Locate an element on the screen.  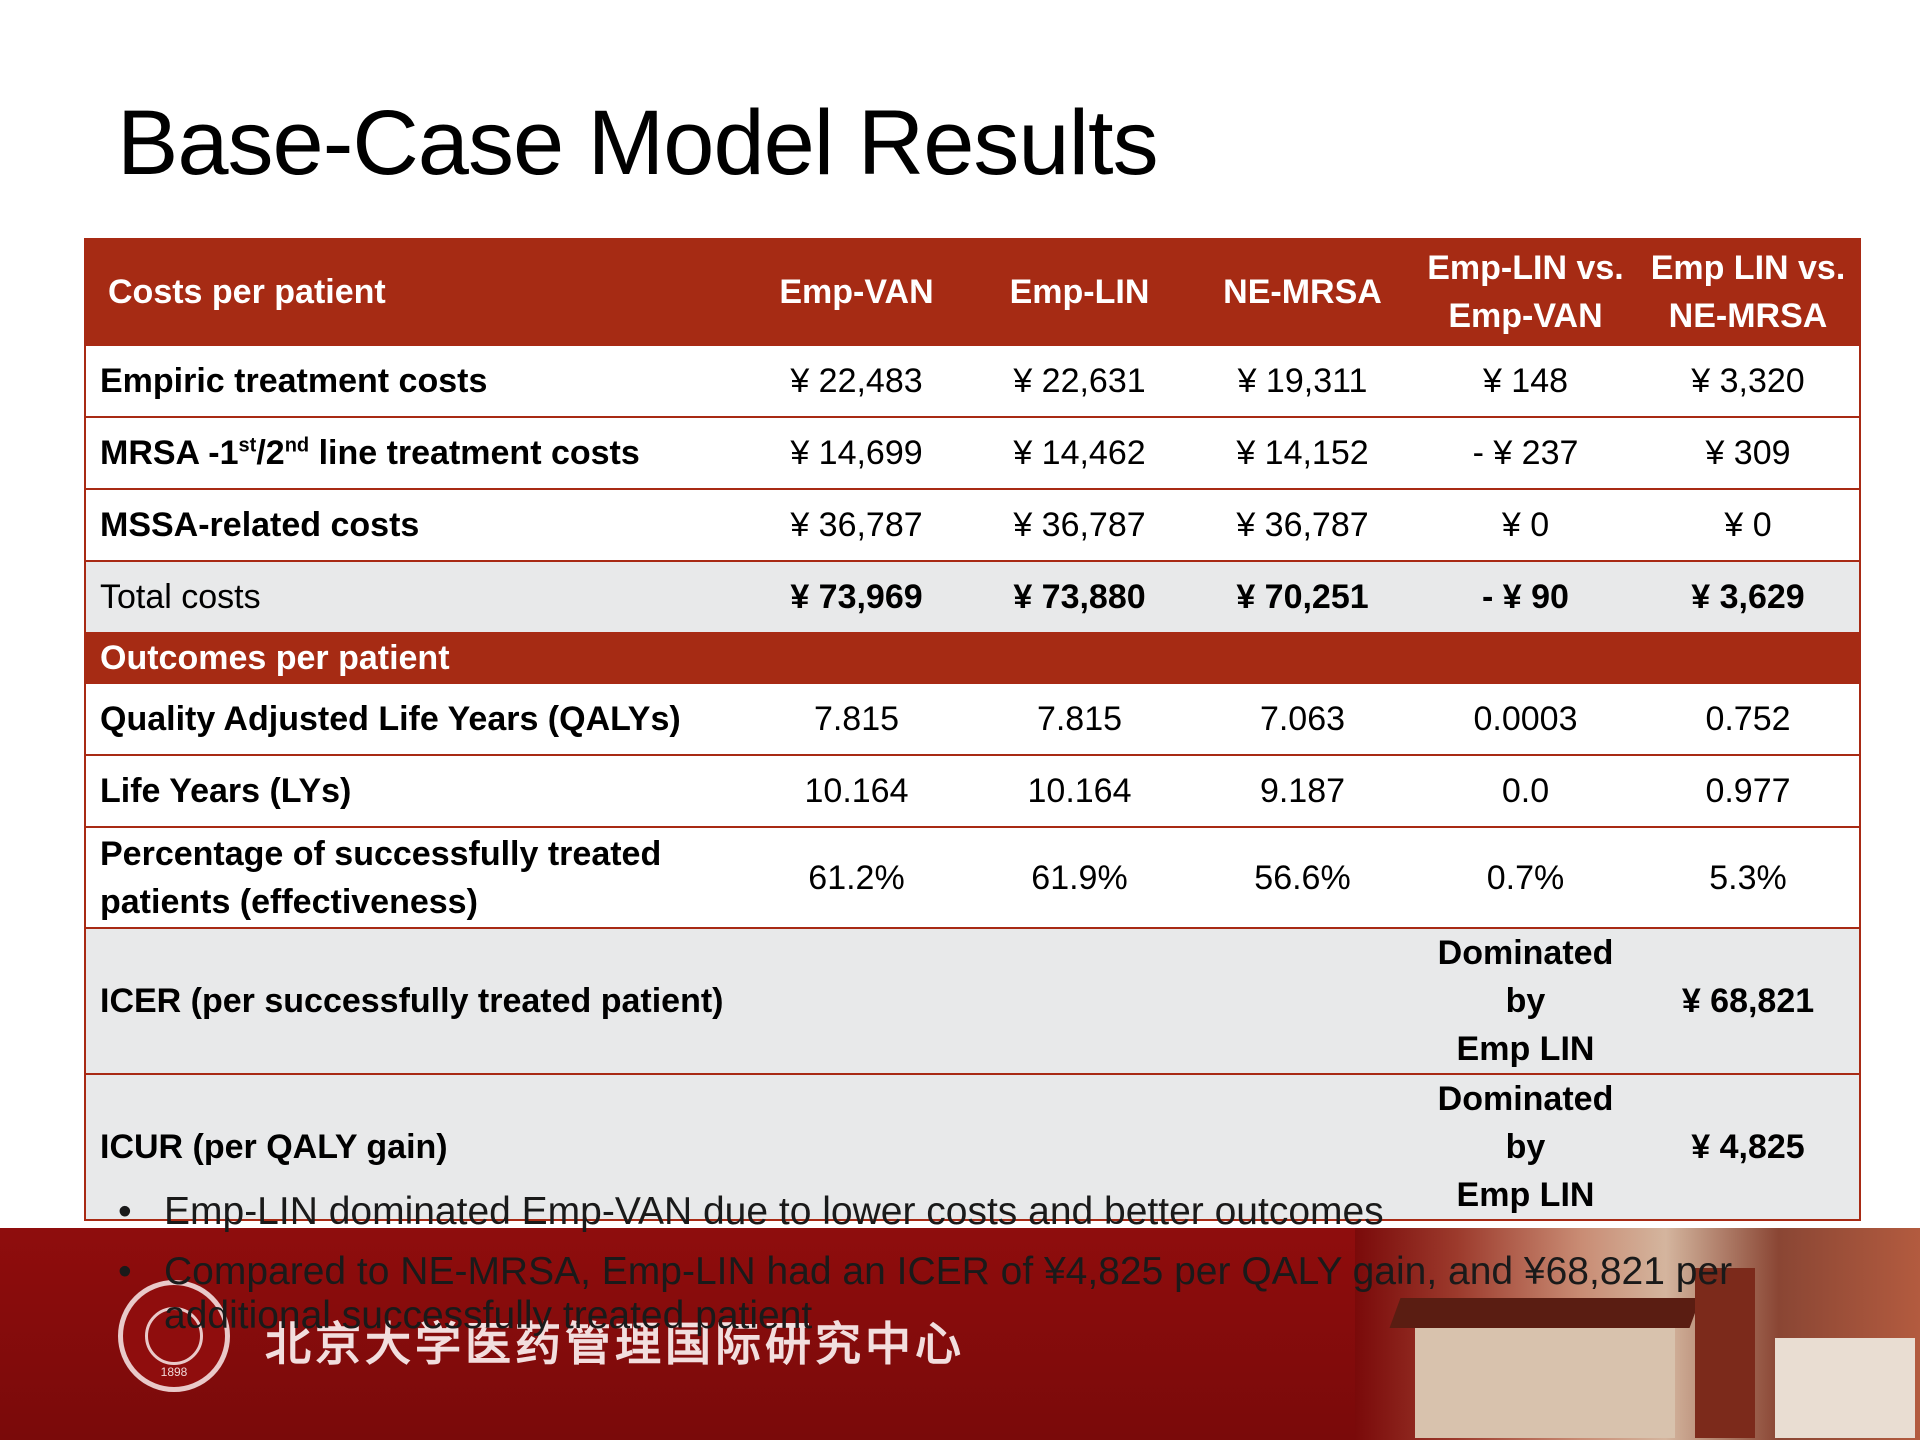
institute-name: 北京大学医药管理国际研究中心 is located at coordinates (615, 1344).